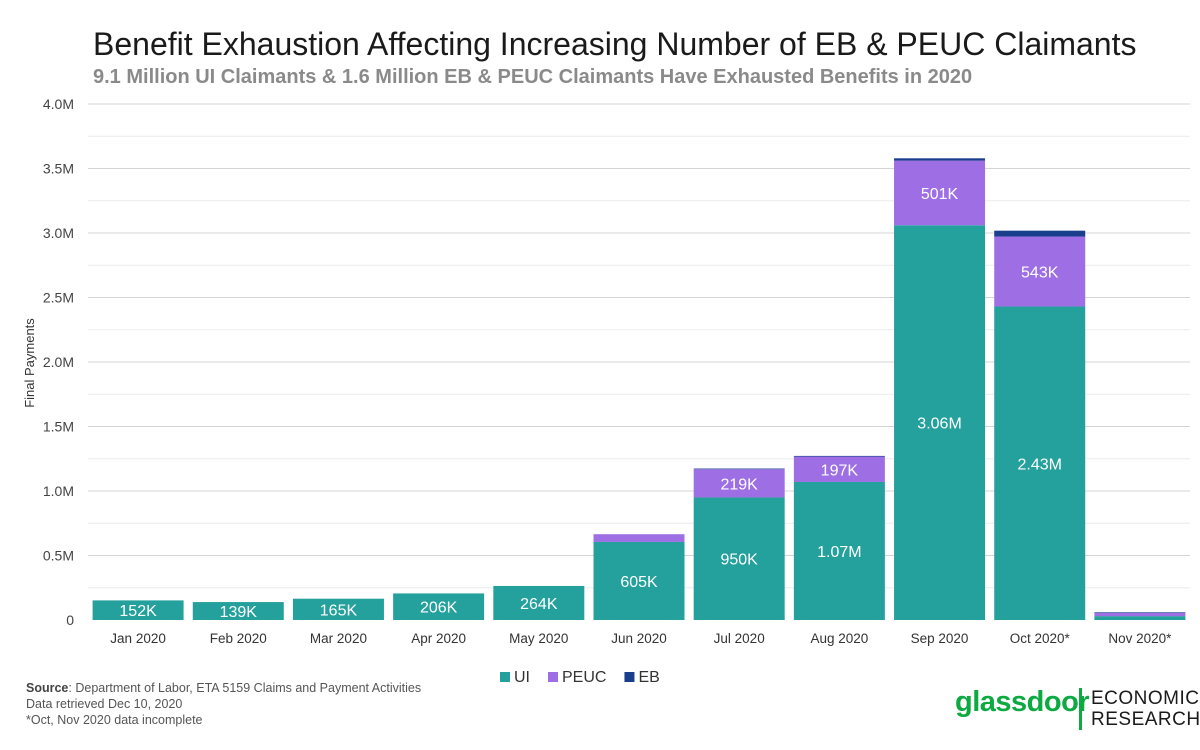  I want to click on x-tick-label: Sep 2020, so click(940, 638).